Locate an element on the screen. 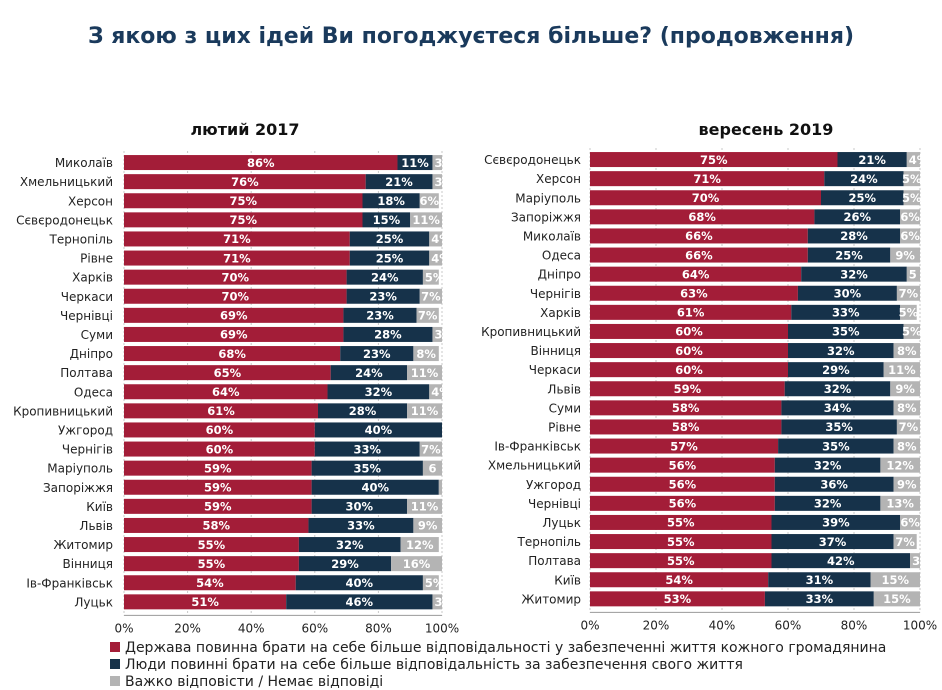 The height and width of the screenshot is (690, 942). data-label: 40% is located at coordinates (379, 430).